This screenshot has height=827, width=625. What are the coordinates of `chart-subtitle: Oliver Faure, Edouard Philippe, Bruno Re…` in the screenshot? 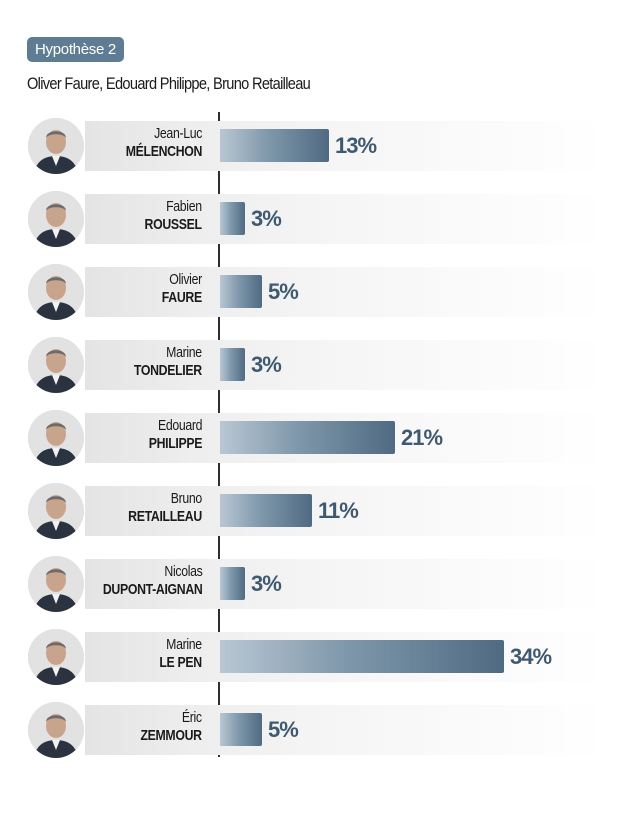 It's located at (169, 83).